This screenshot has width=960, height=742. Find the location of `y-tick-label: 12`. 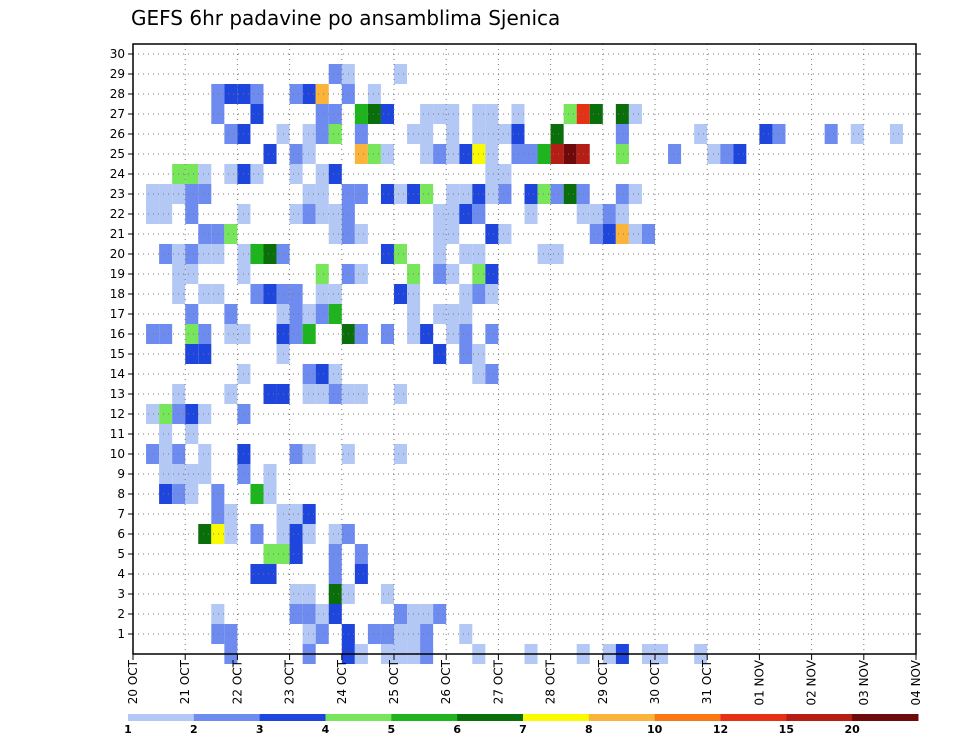

y-tick-label: 12 is located at coordinates (117, 414).